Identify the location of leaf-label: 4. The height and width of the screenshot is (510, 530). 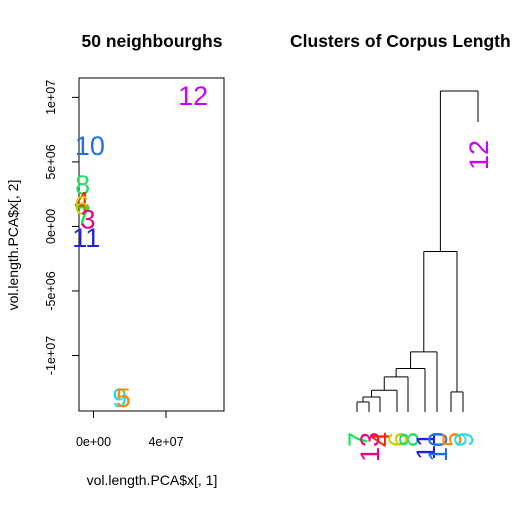
(381, 439).